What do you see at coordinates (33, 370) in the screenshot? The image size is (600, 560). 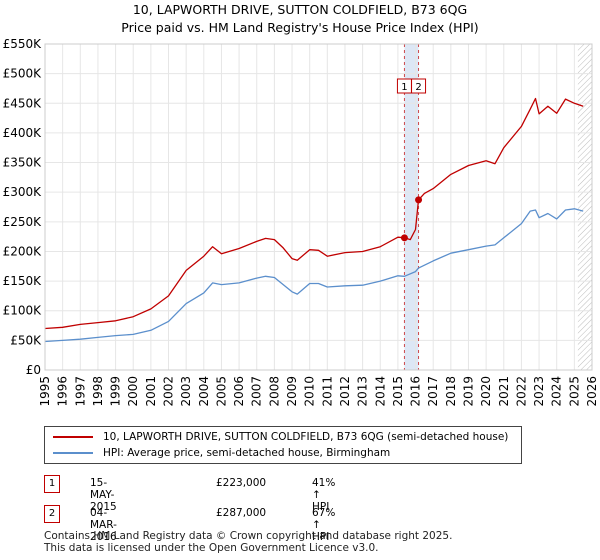 I see `y-tick-label: £0` at bounding box center [33, 370].